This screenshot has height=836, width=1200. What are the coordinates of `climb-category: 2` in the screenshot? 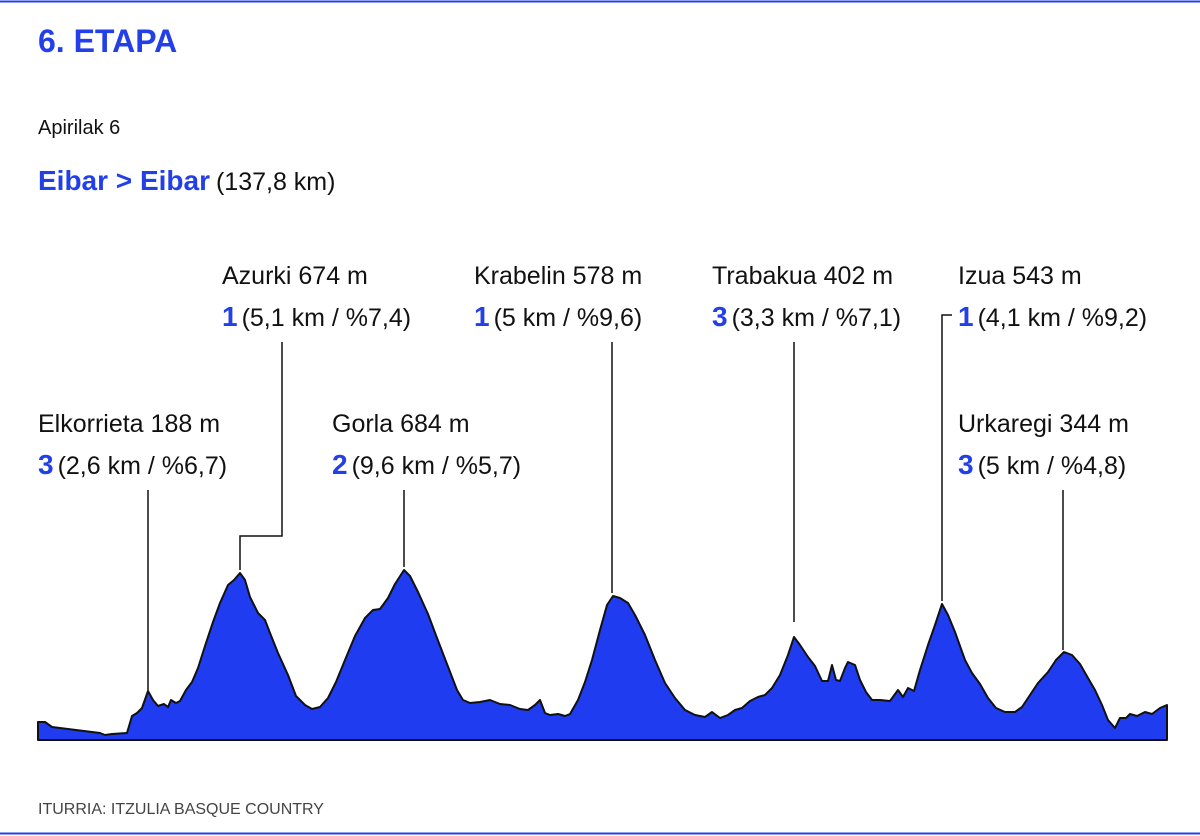 It's located at (340, 464).